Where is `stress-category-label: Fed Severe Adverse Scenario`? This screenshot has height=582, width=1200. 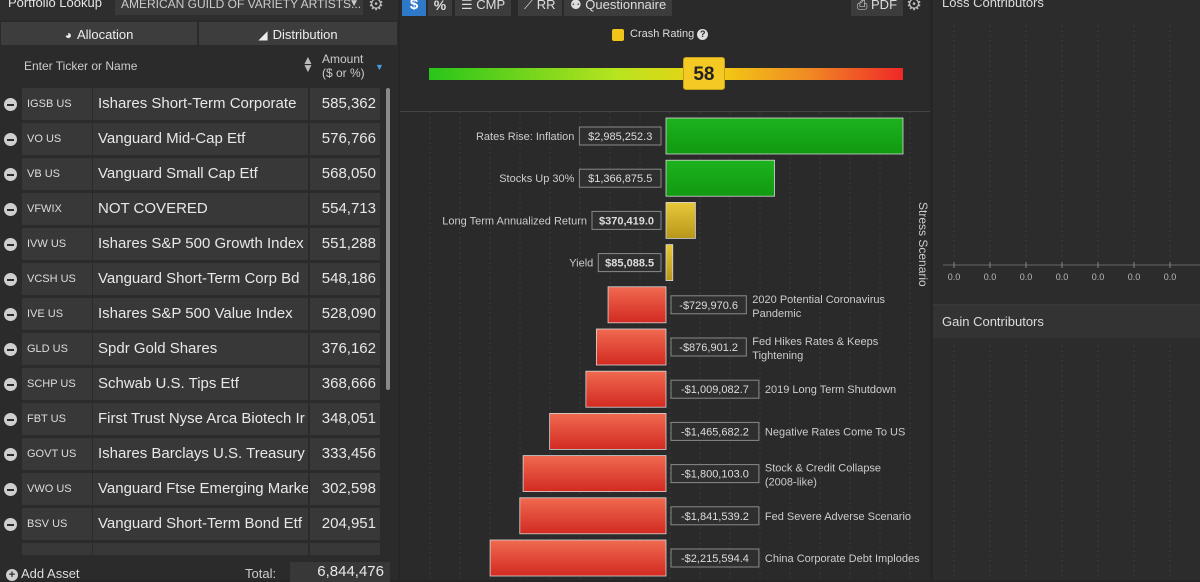
stress-category-label: Fed Severe Adverse Scenario is located at coordinates (838, 517).